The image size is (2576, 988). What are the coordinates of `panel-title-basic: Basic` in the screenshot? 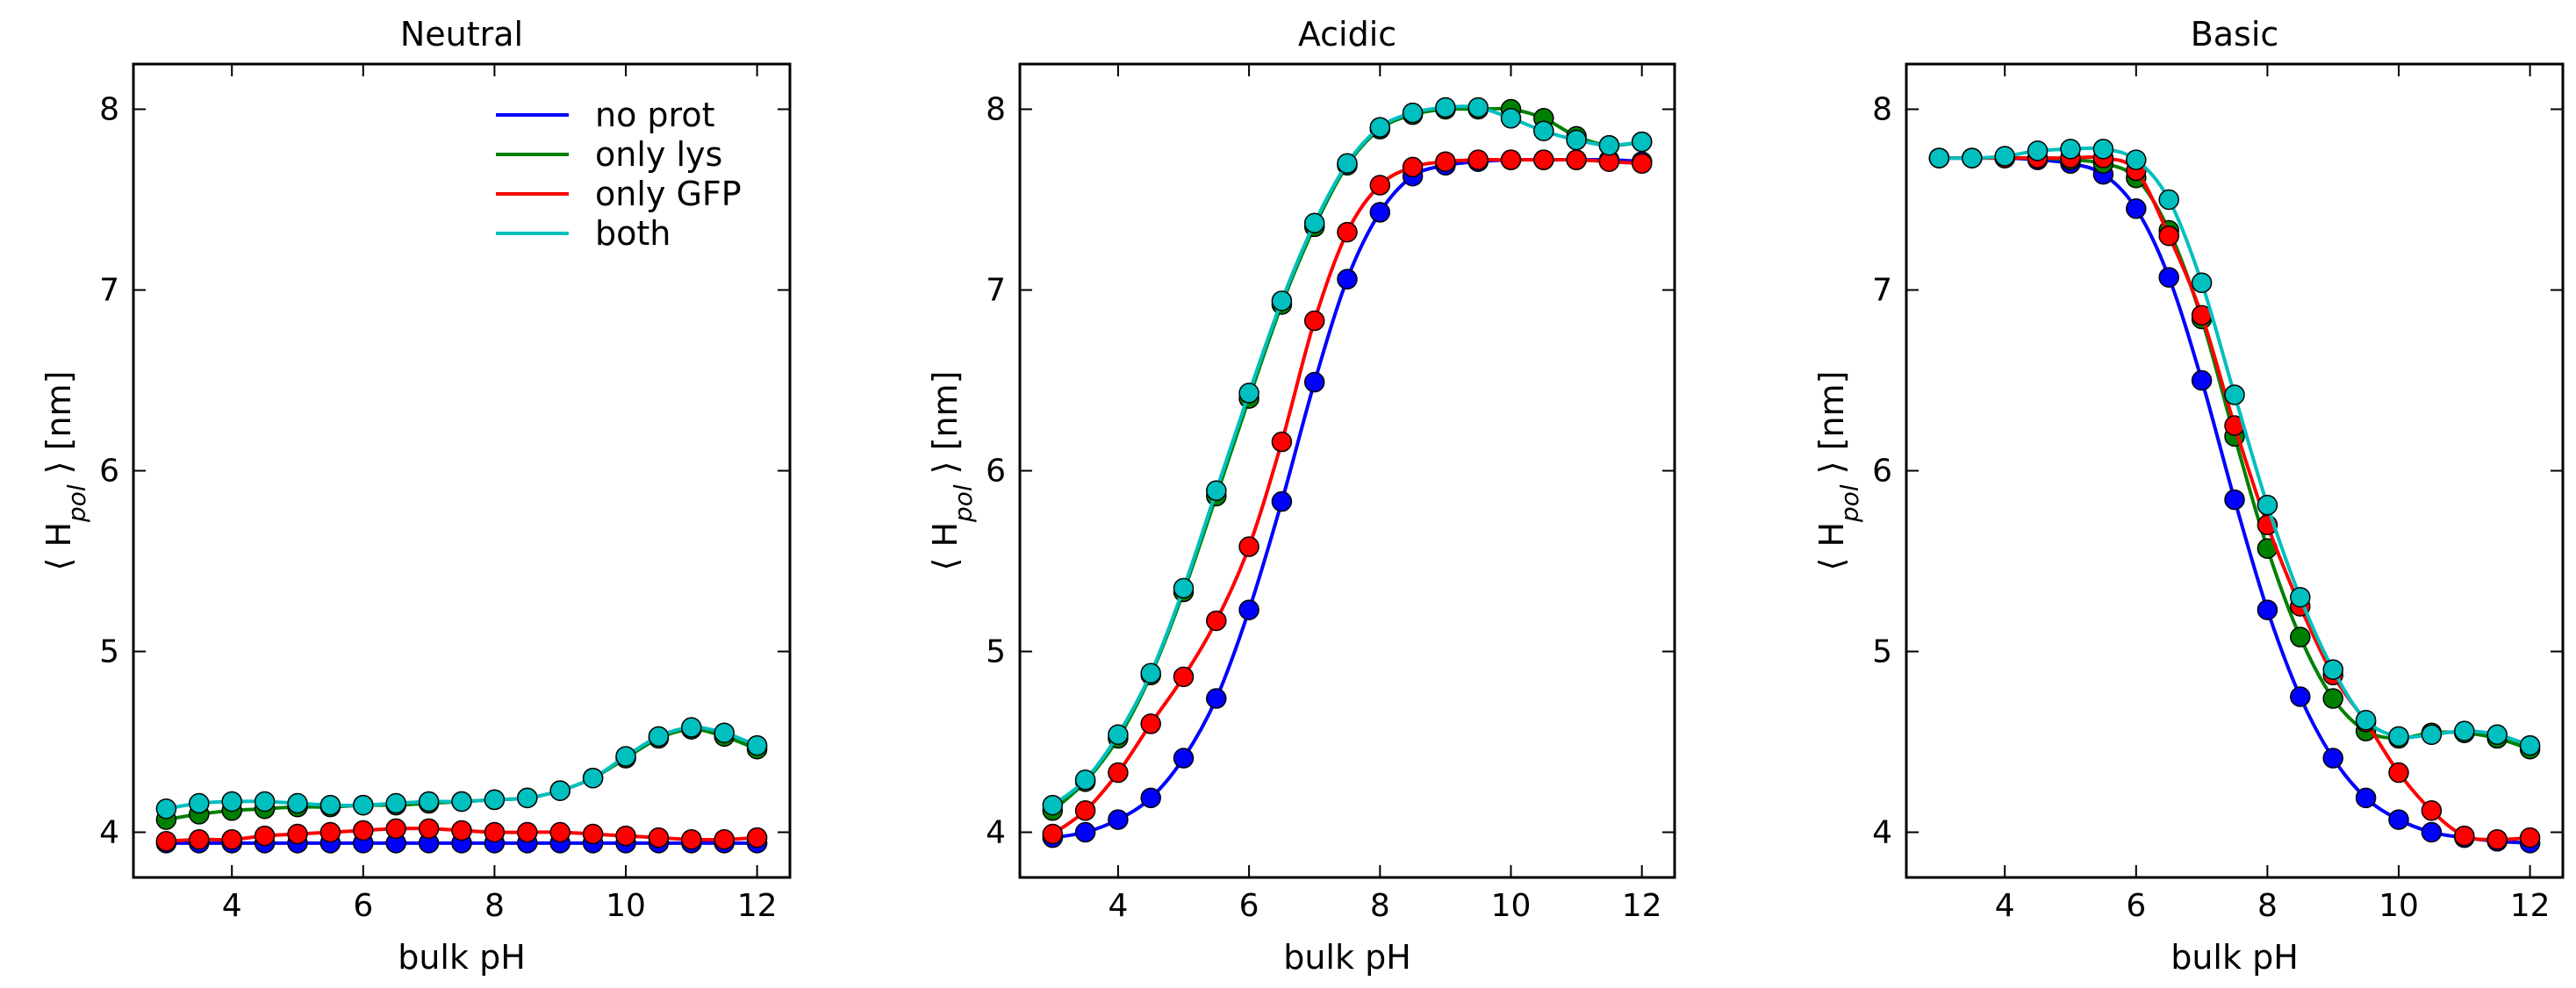 It's located at (2235, 34).